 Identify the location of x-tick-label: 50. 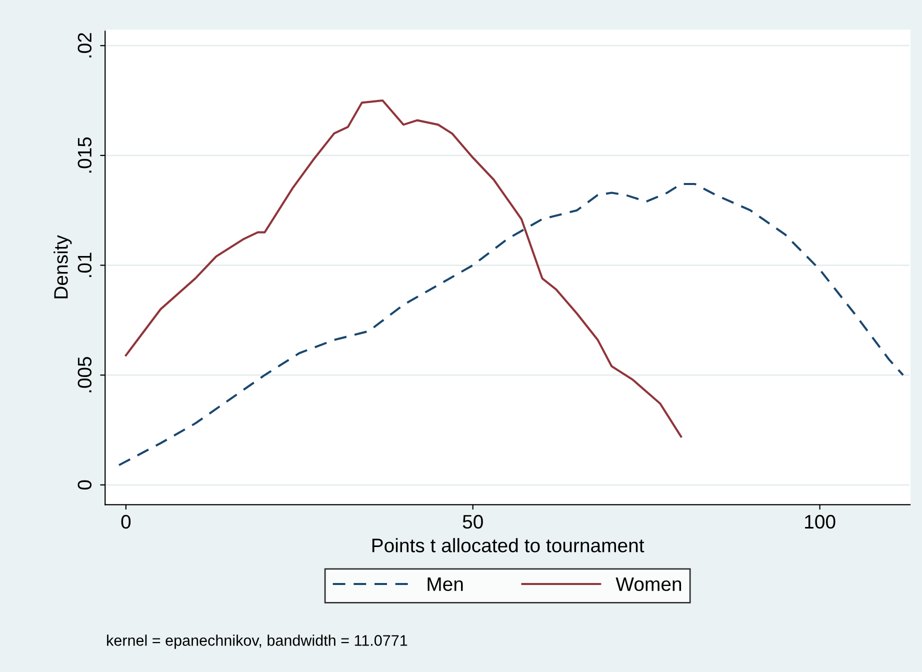
(472, 521).